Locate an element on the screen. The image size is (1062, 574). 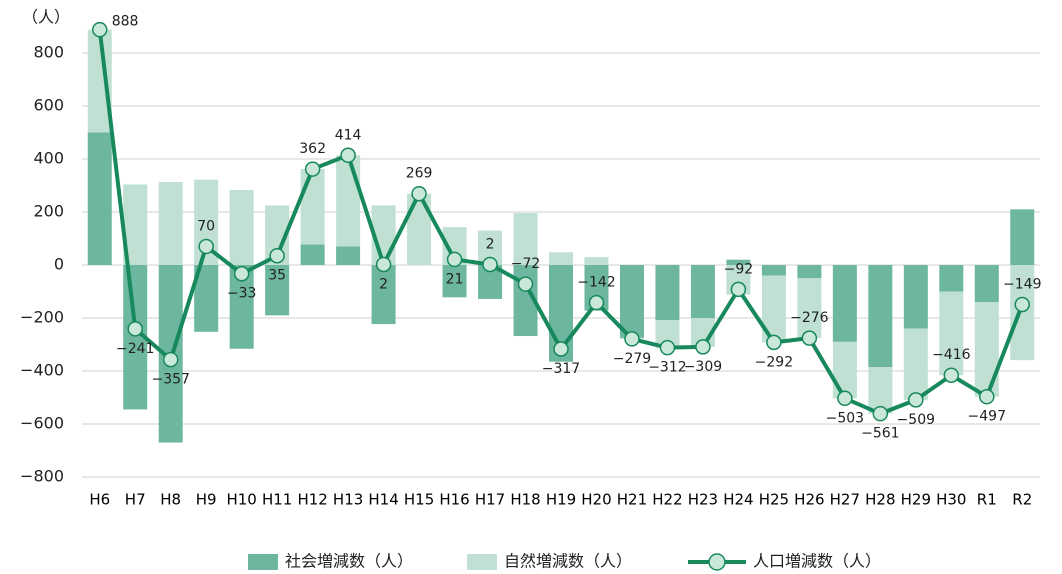
x-tick-label: H12 is located at coordinates (312, 500).